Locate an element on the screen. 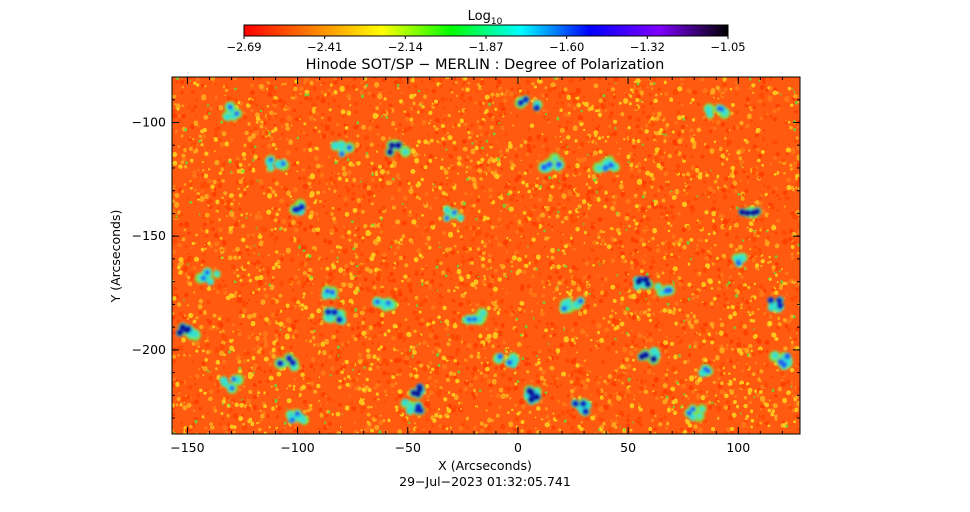 This screenshot has height=512, width=970. colorbar is located at coordinates (486, 30).